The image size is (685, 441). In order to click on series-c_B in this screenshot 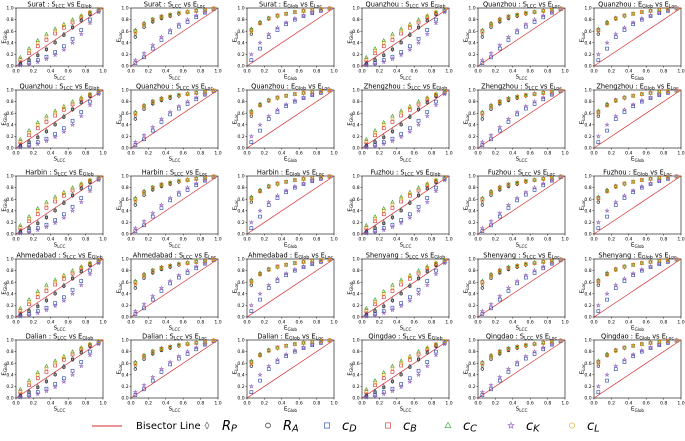, I will do `click(290, 187)`.